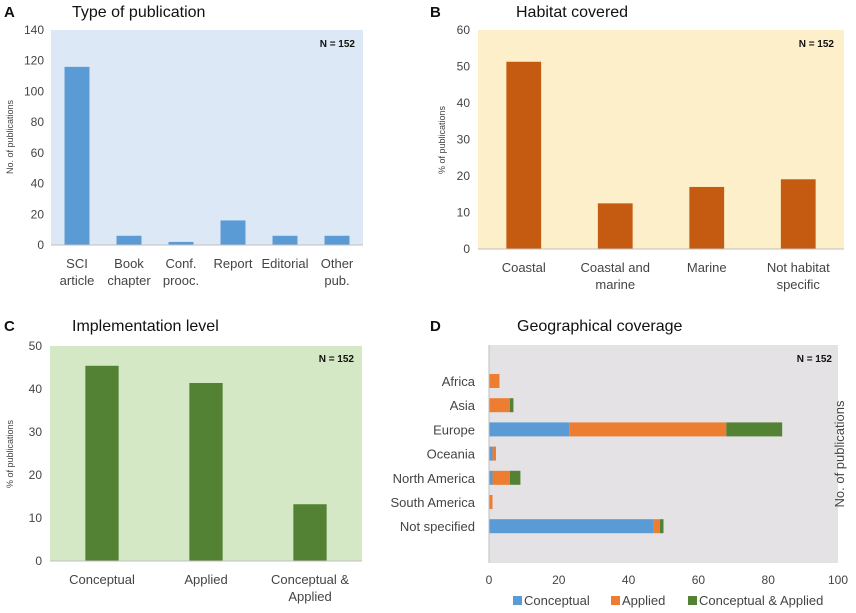  I want to click on y-tick-label: 140, so click(34, 30).